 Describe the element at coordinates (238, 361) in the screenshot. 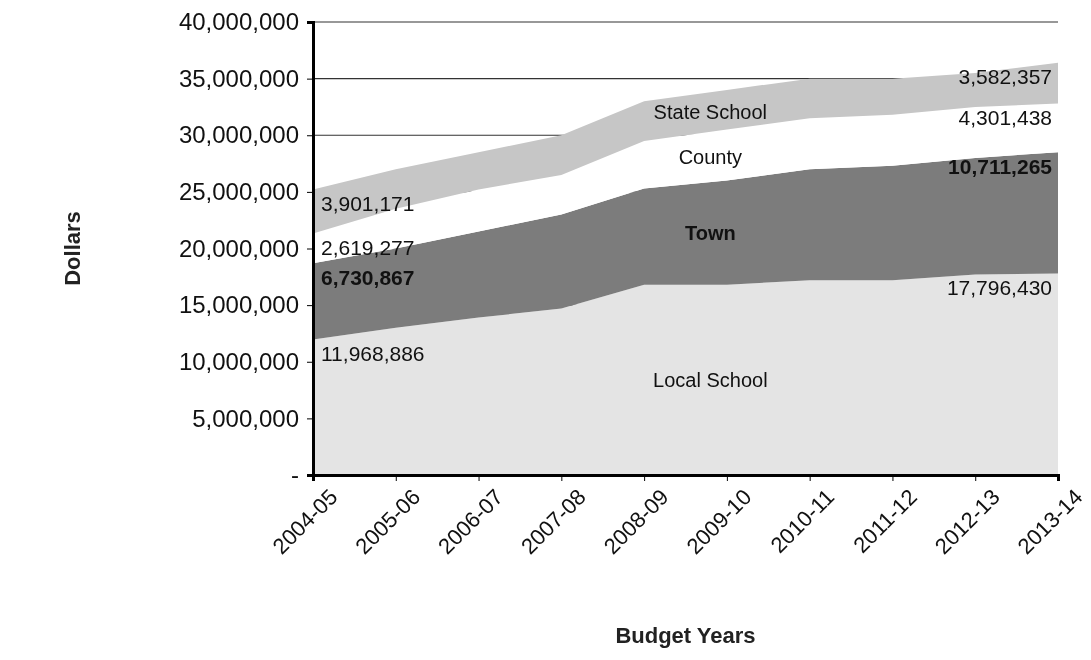

I see `y-tick-label: 10,000,000` at that location.